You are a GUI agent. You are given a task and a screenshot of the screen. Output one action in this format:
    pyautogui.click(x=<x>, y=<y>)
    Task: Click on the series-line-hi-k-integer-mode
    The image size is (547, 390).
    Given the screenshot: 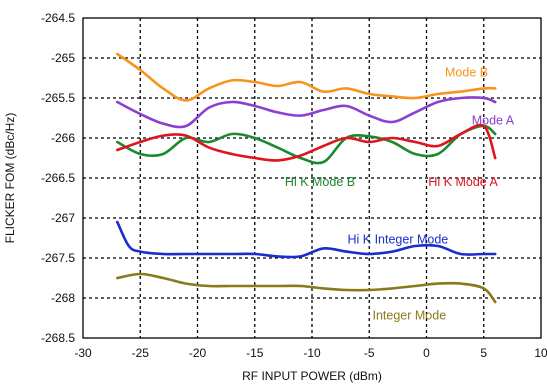 What is the action you would take?
    pyautogui.click(x=306, y=239)
    